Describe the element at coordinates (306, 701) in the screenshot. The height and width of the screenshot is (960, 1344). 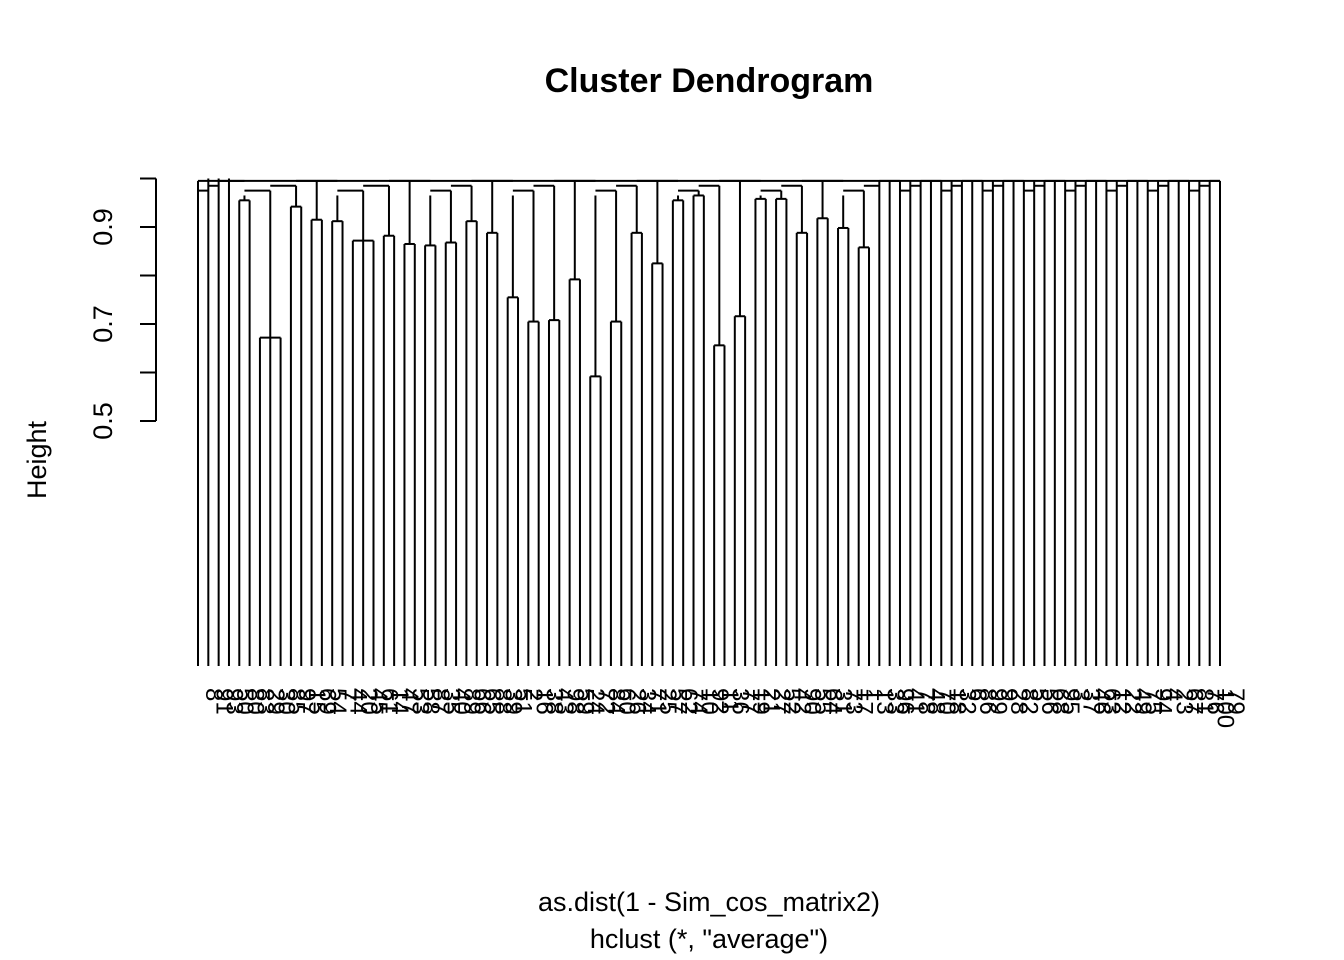
I see `leaf-label: 97` at that location.